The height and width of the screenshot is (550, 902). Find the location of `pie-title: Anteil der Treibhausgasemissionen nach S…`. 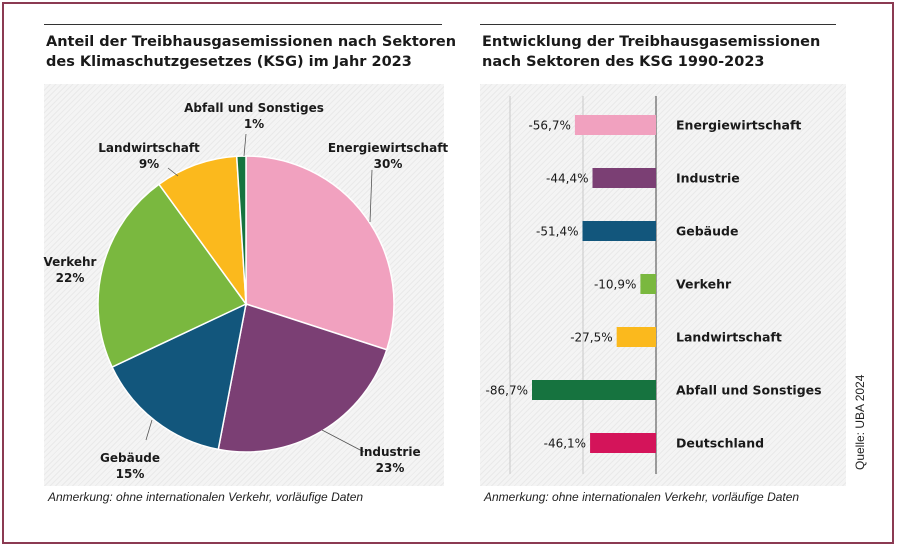

pie-title: Anteil der Treibhausgasemissionen nach S… is located at coordinates (251, 52).